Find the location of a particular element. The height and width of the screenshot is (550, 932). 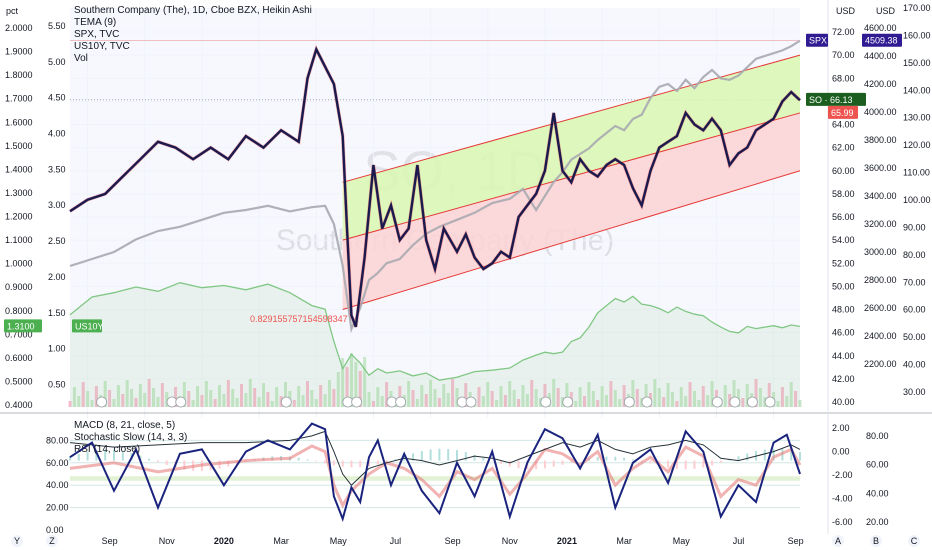

axis-corner-button: B is located at coordinates (876, 541).